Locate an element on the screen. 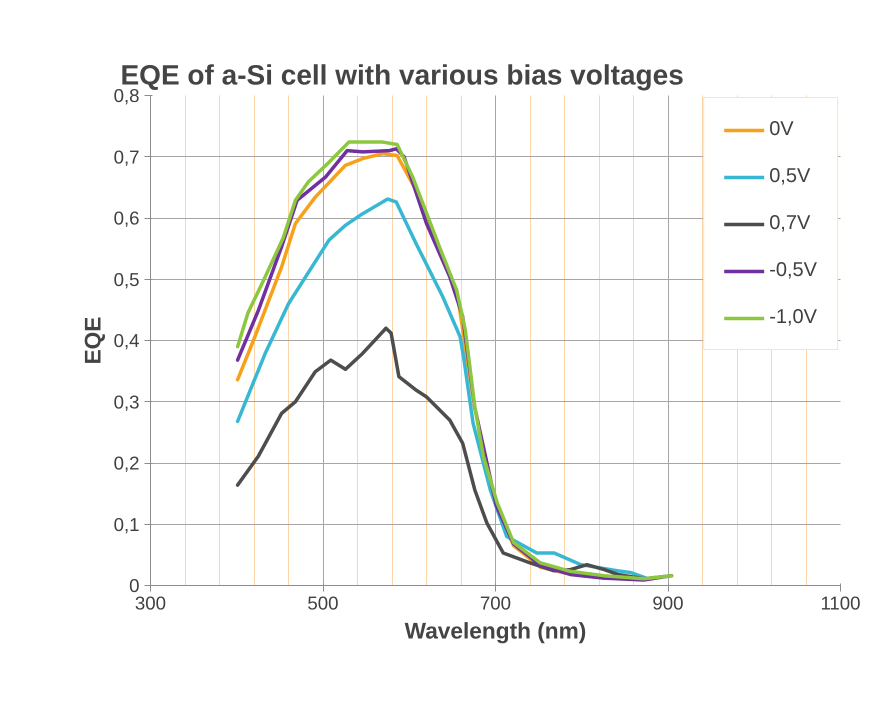  x-tick-label: 900 is located at coordinates (668, 603).